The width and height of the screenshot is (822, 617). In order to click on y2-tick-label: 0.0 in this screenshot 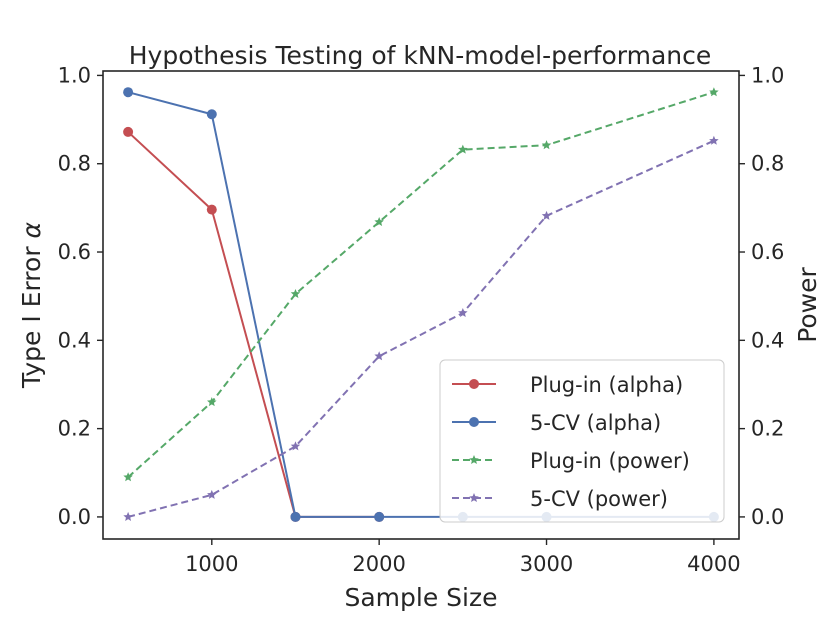, I will do `click(767, 517)`.